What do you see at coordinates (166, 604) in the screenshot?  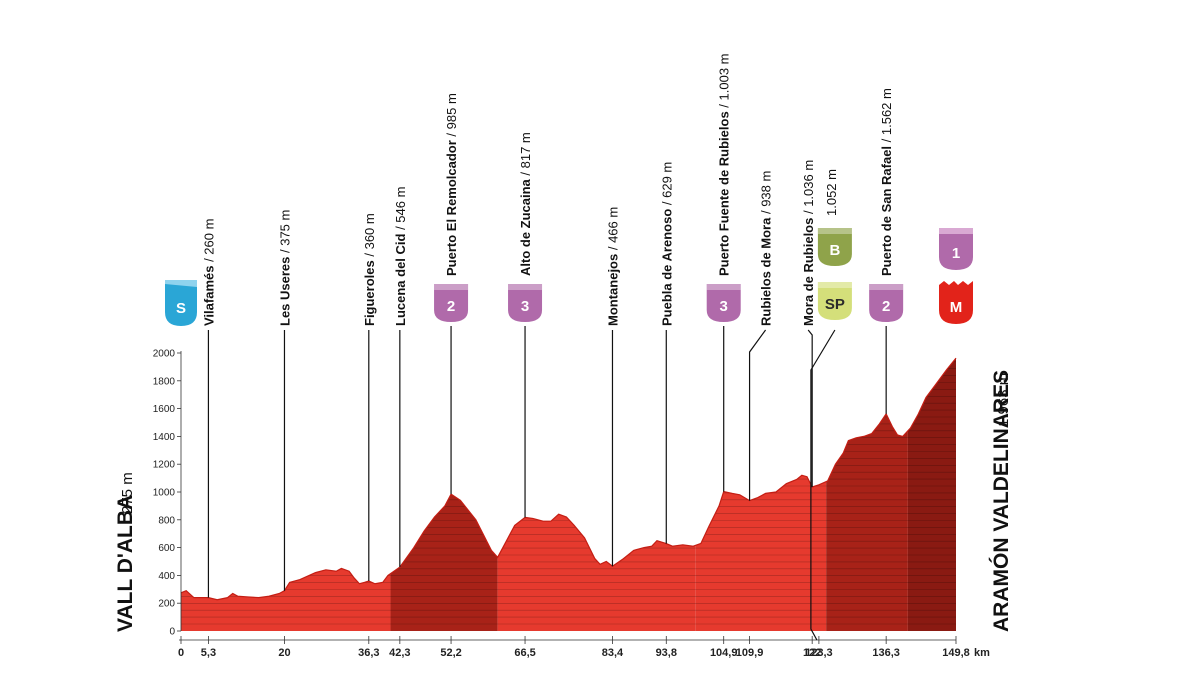 I see `y-tick-label: 200` at bounding box center [166, 604].